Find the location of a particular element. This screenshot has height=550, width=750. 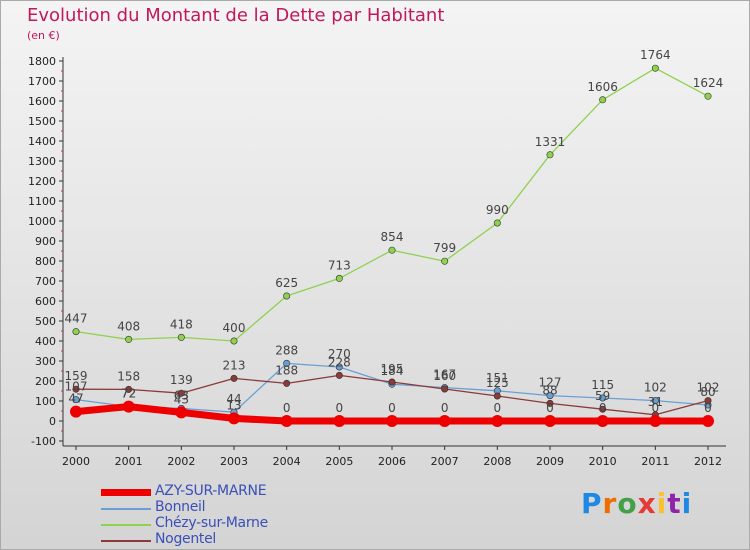

data-label-chezy-sur-marne-2011: 1764 is located at coordinates (655, 55).